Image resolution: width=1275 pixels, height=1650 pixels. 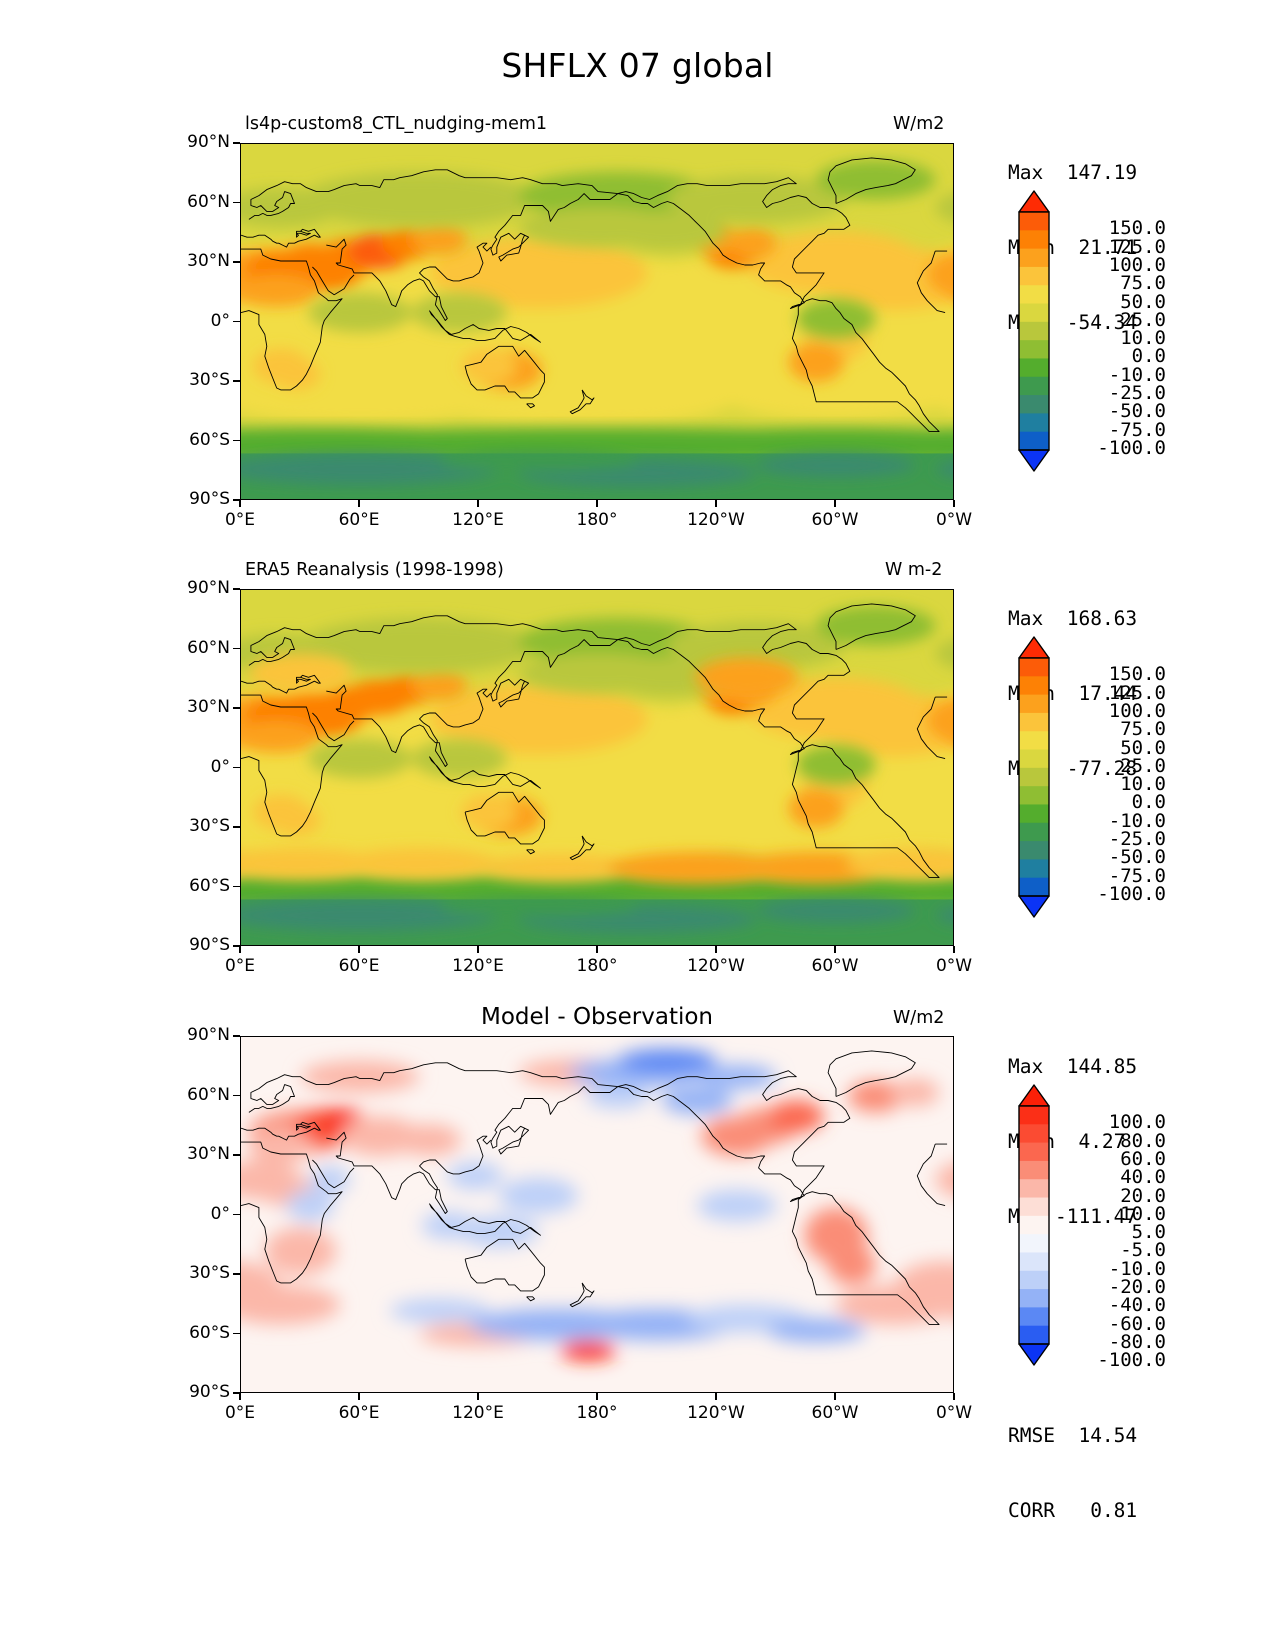 I want to click on colorbar-tick-label: 80.0, so click(x=1143, y=1140).